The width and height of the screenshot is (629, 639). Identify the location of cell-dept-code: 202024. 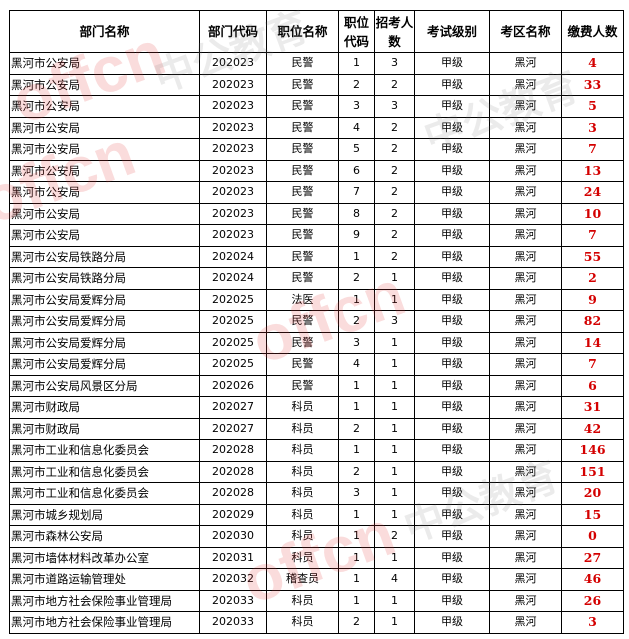
(233, 278).